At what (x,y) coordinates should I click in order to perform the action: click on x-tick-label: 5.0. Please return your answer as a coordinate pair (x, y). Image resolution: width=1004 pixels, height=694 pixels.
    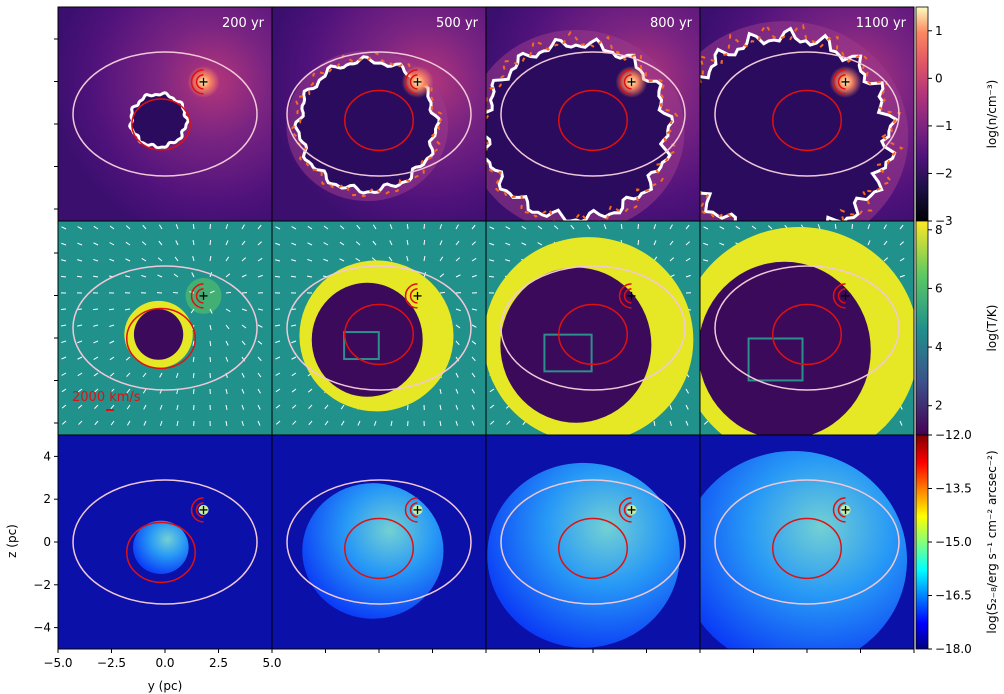
    Looking at the image, I should click on (271, 663).